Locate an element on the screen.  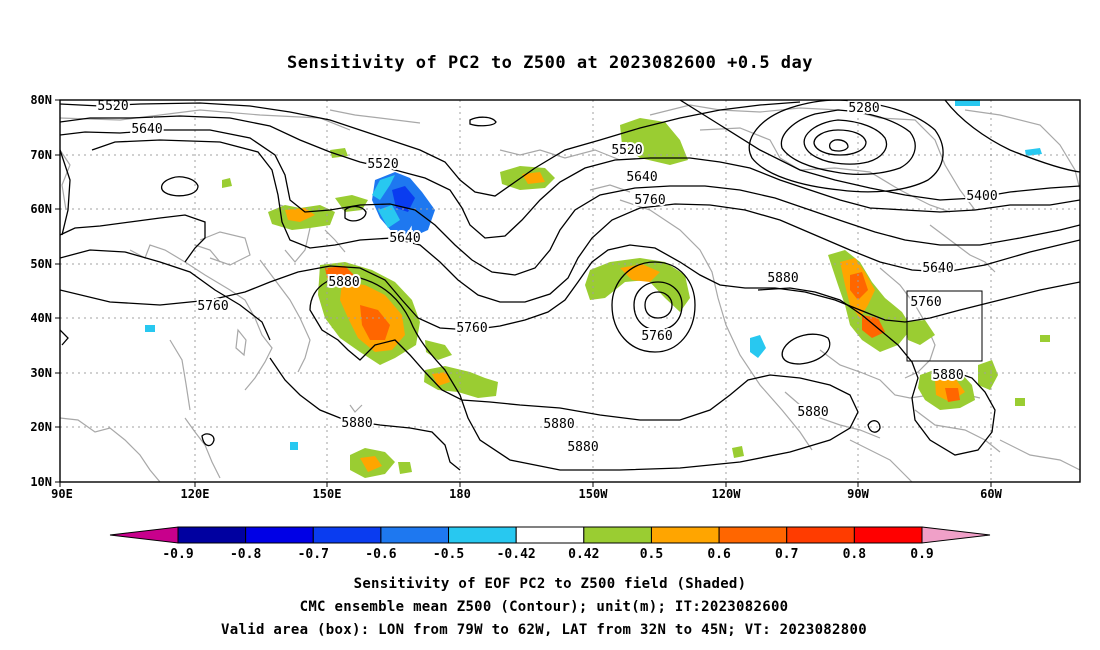
lat-label: 40N is located at coordinates (41, 318).